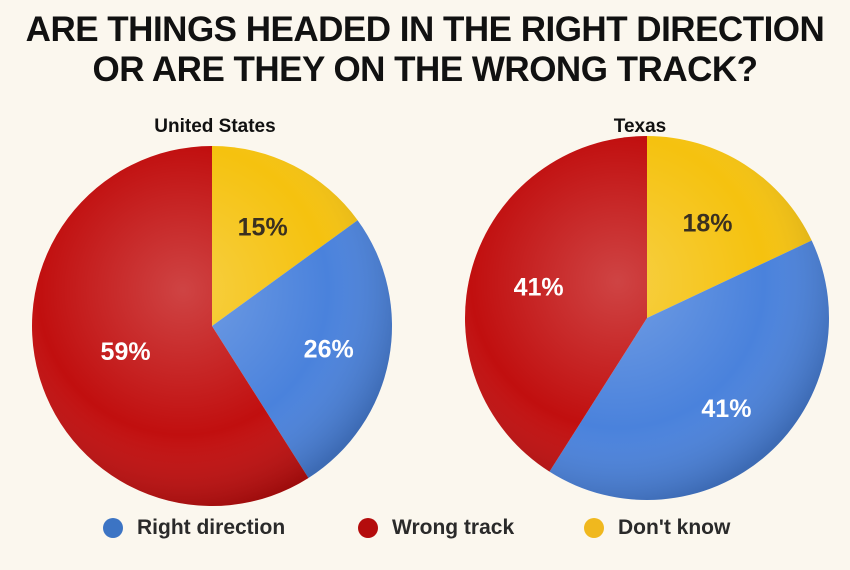 Image resolution: width=850 pixels, height=570 pixels. I want to click on legend-swatch-dont-know, so click(594, 528).